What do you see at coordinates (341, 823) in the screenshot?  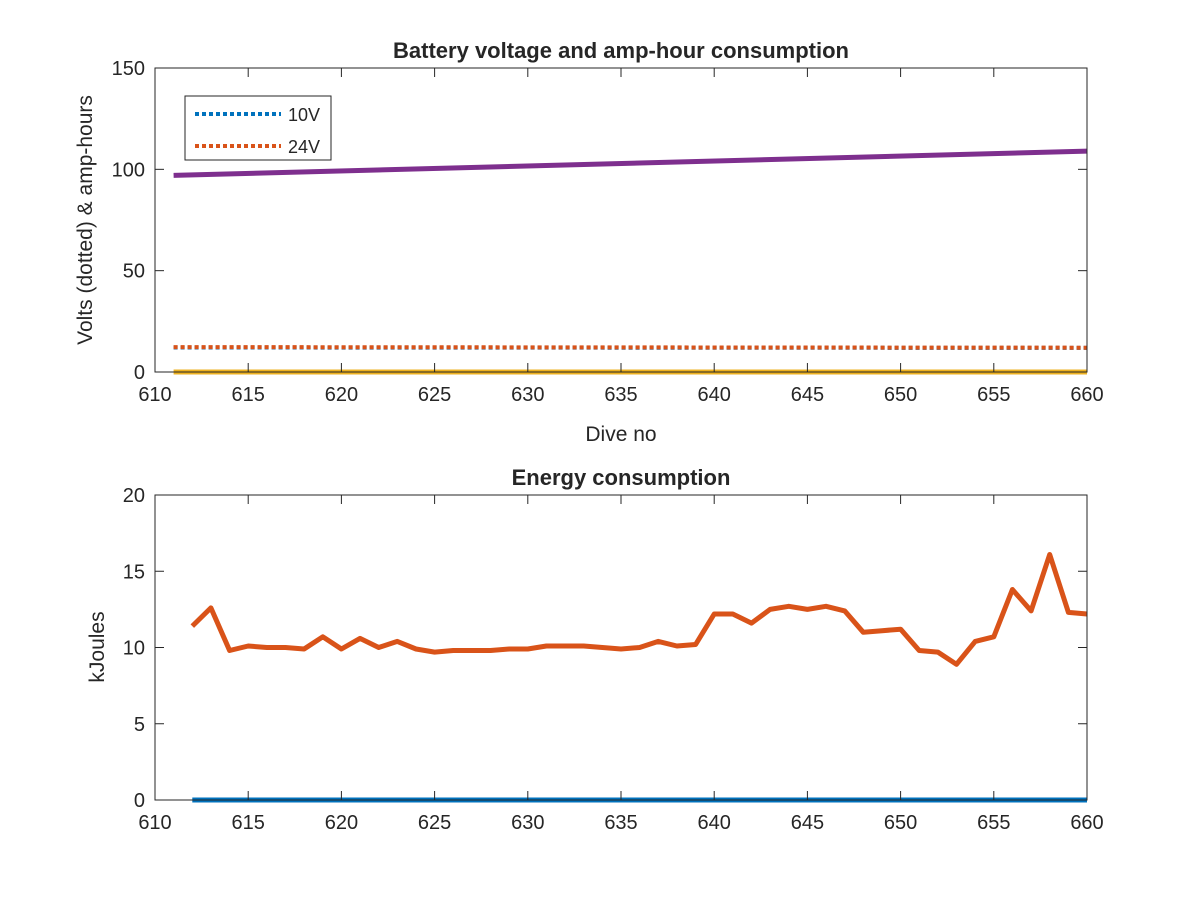 I see `energy-x-tick-label: 620` at bounding box center [341, 823].